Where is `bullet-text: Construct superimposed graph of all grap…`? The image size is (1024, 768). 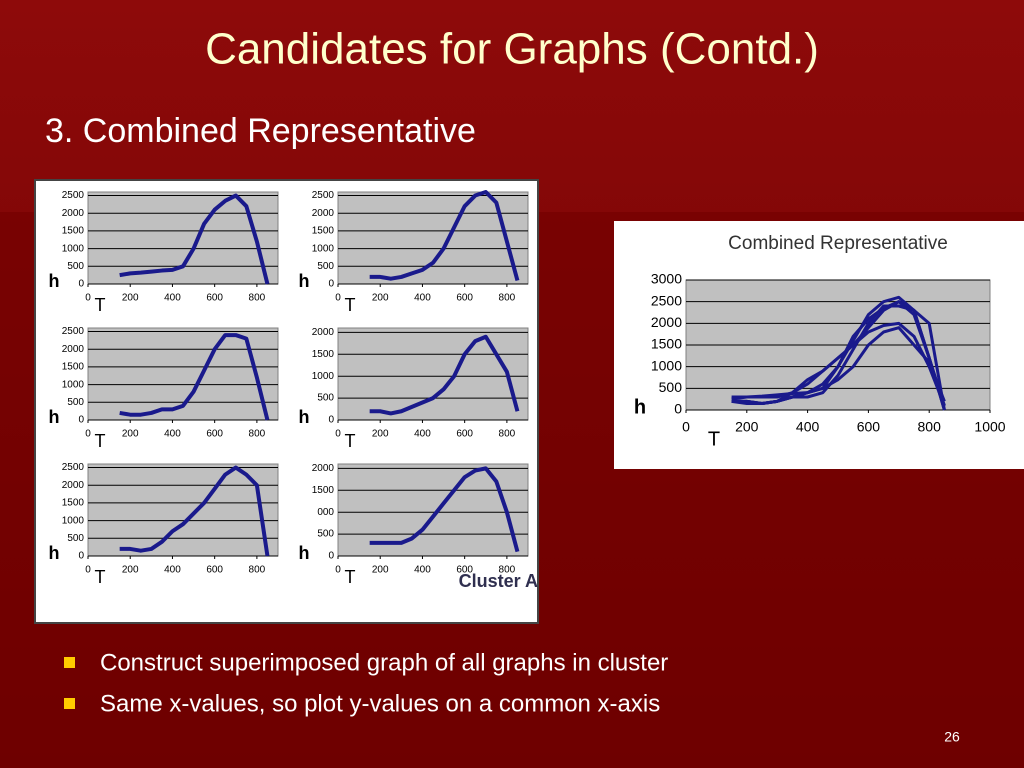
bullet-text: Construct superimposed graph of all grap… is located at coordinates (384, 662).